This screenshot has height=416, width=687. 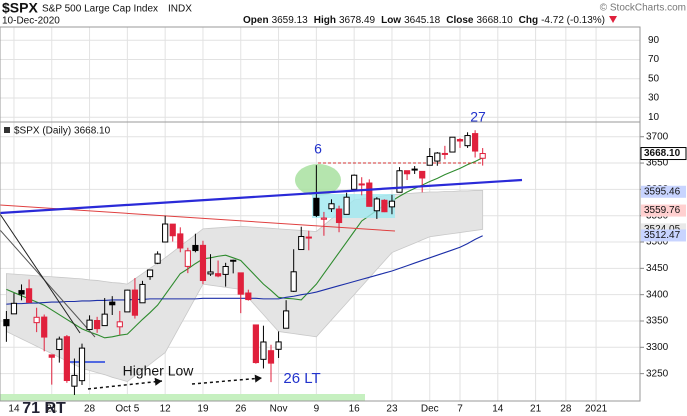 I want to click on y-tick-label: 3700, so click(x=657, y=136).